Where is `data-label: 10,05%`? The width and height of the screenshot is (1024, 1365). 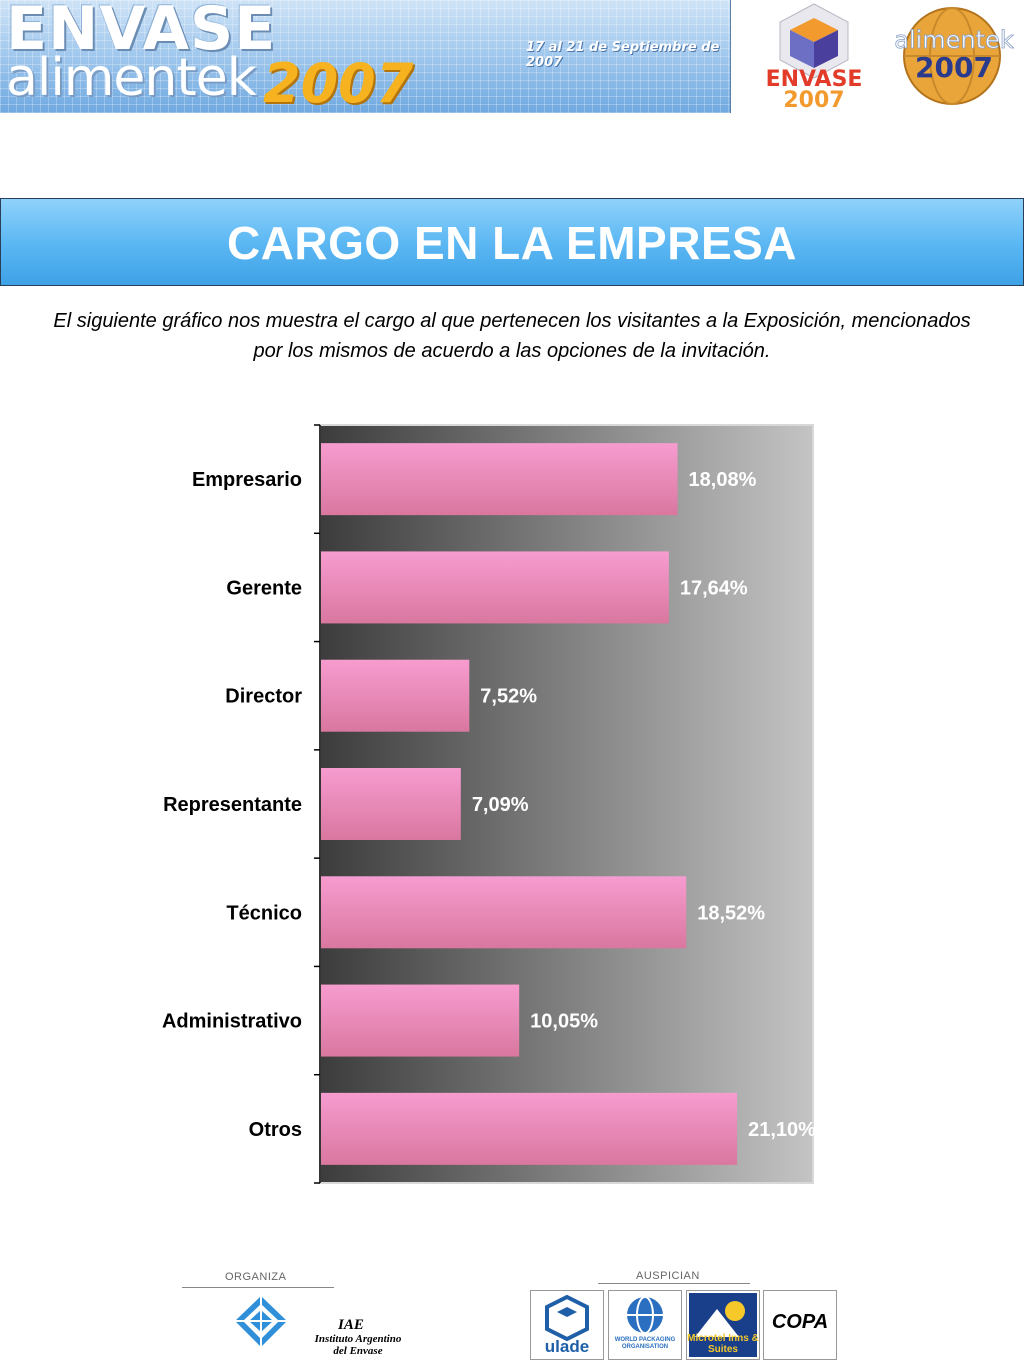 data-label: 10,05% is located at coordinates (564, 1022).